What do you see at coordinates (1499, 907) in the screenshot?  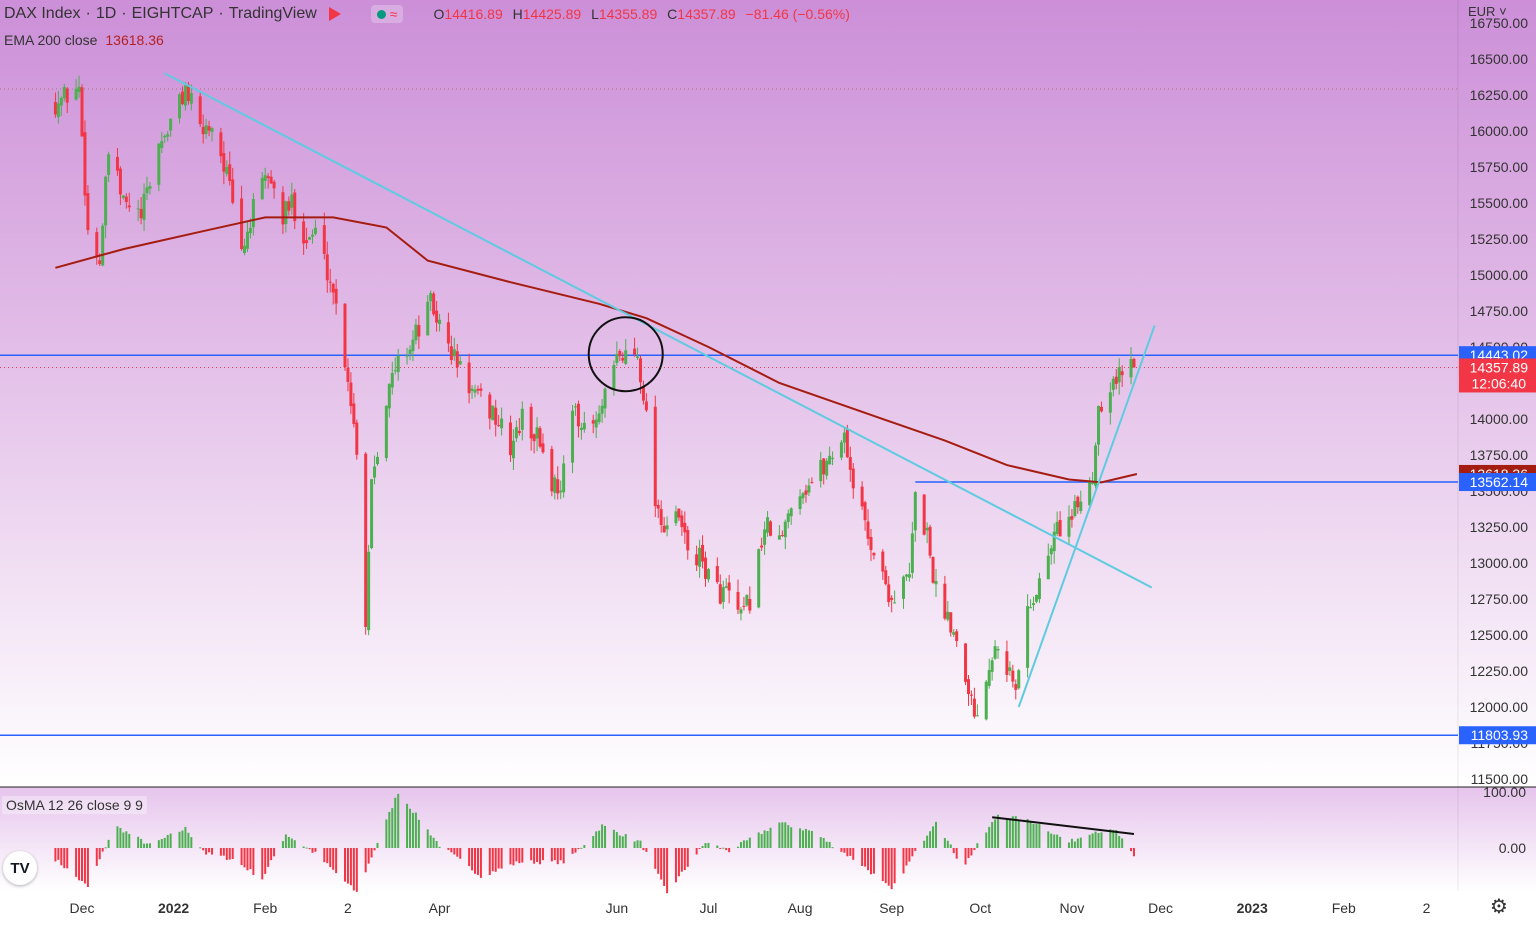 I see `gear-icon: ⚙` at bounding box center [1499, 907].